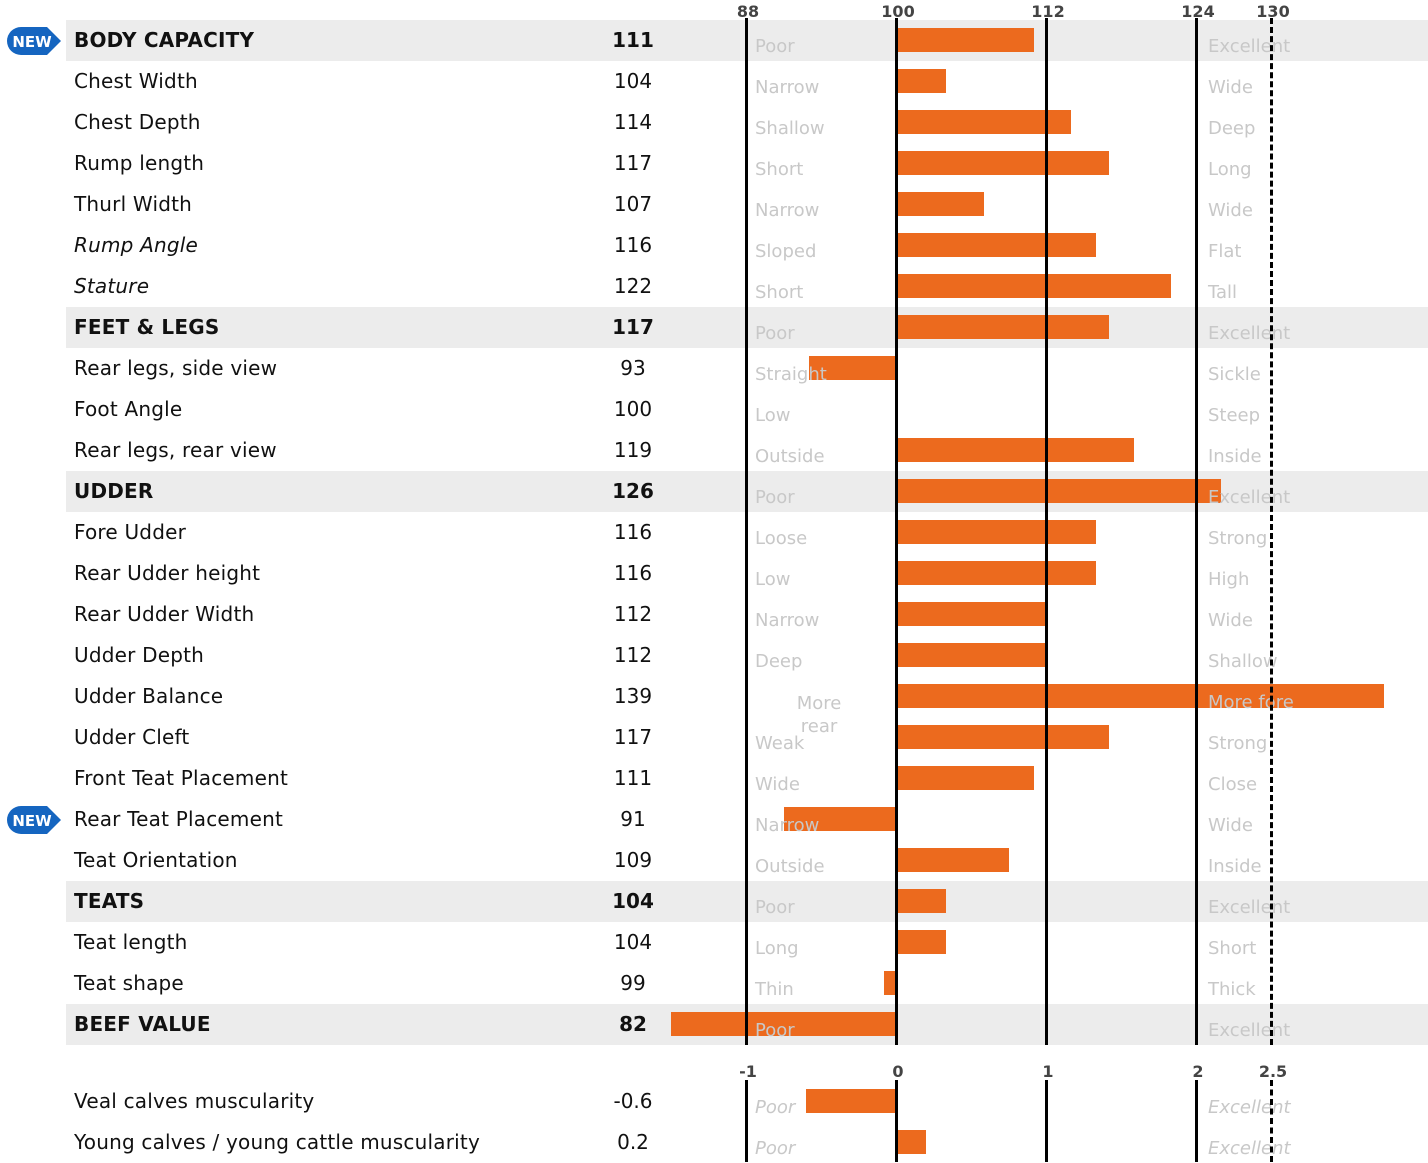 This screenshot has height=1163, width=1428. I want to click on axis-tick-label: 130, so click(1273, 11).